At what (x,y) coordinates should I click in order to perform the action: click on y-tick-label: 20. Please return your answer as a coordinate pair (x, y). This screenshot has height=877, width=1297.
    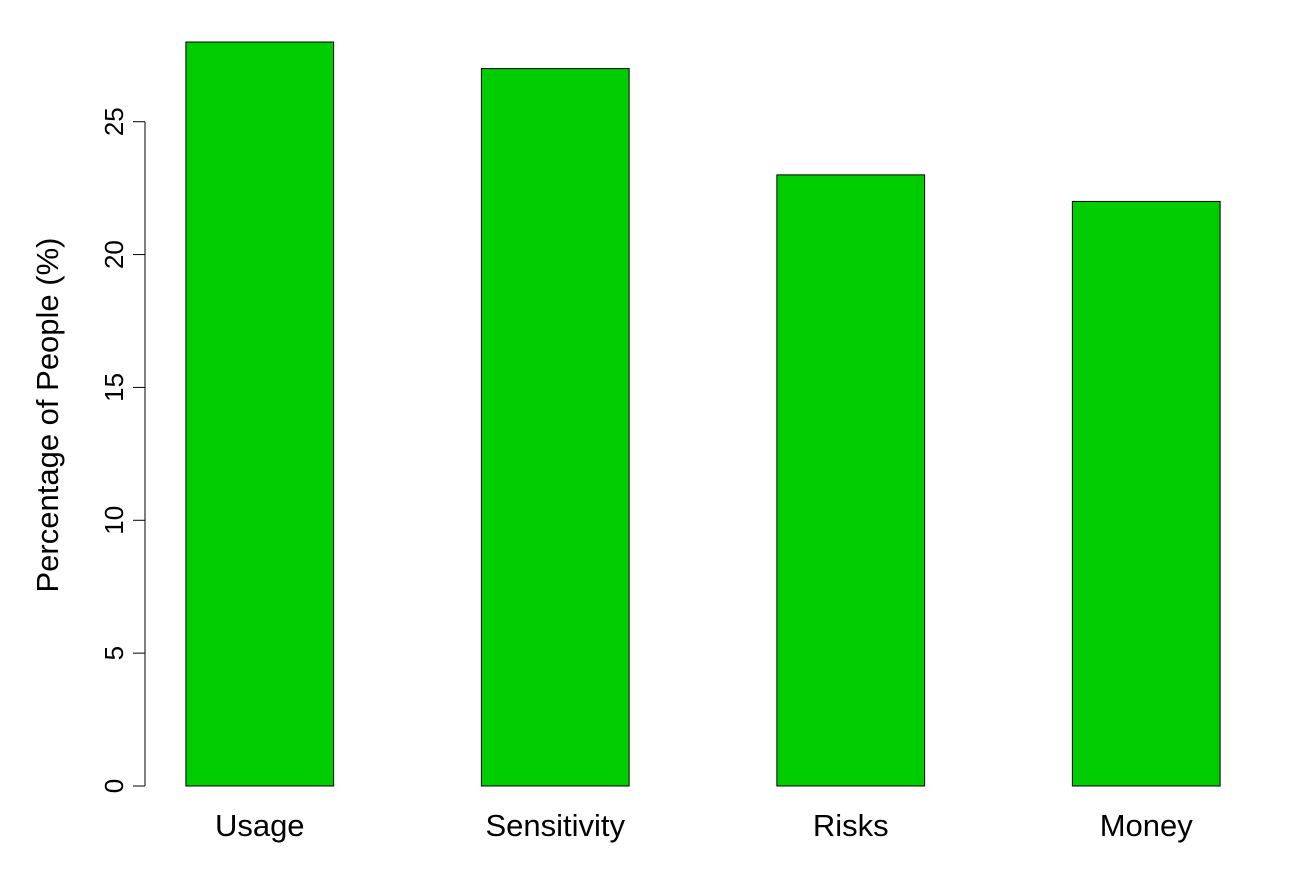
    Looking at the image, I should click on (114, 254).